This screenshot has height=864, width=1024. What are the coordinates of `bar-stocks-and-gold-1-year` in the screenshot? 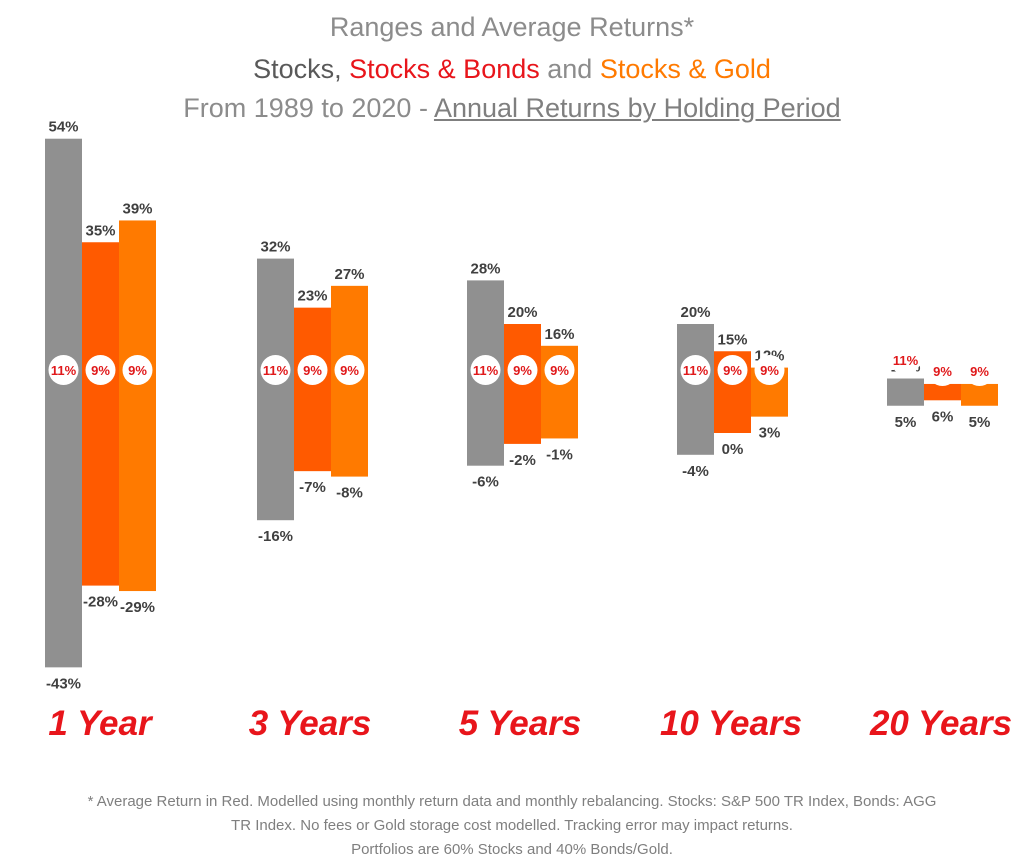 It's located at (137, 406).